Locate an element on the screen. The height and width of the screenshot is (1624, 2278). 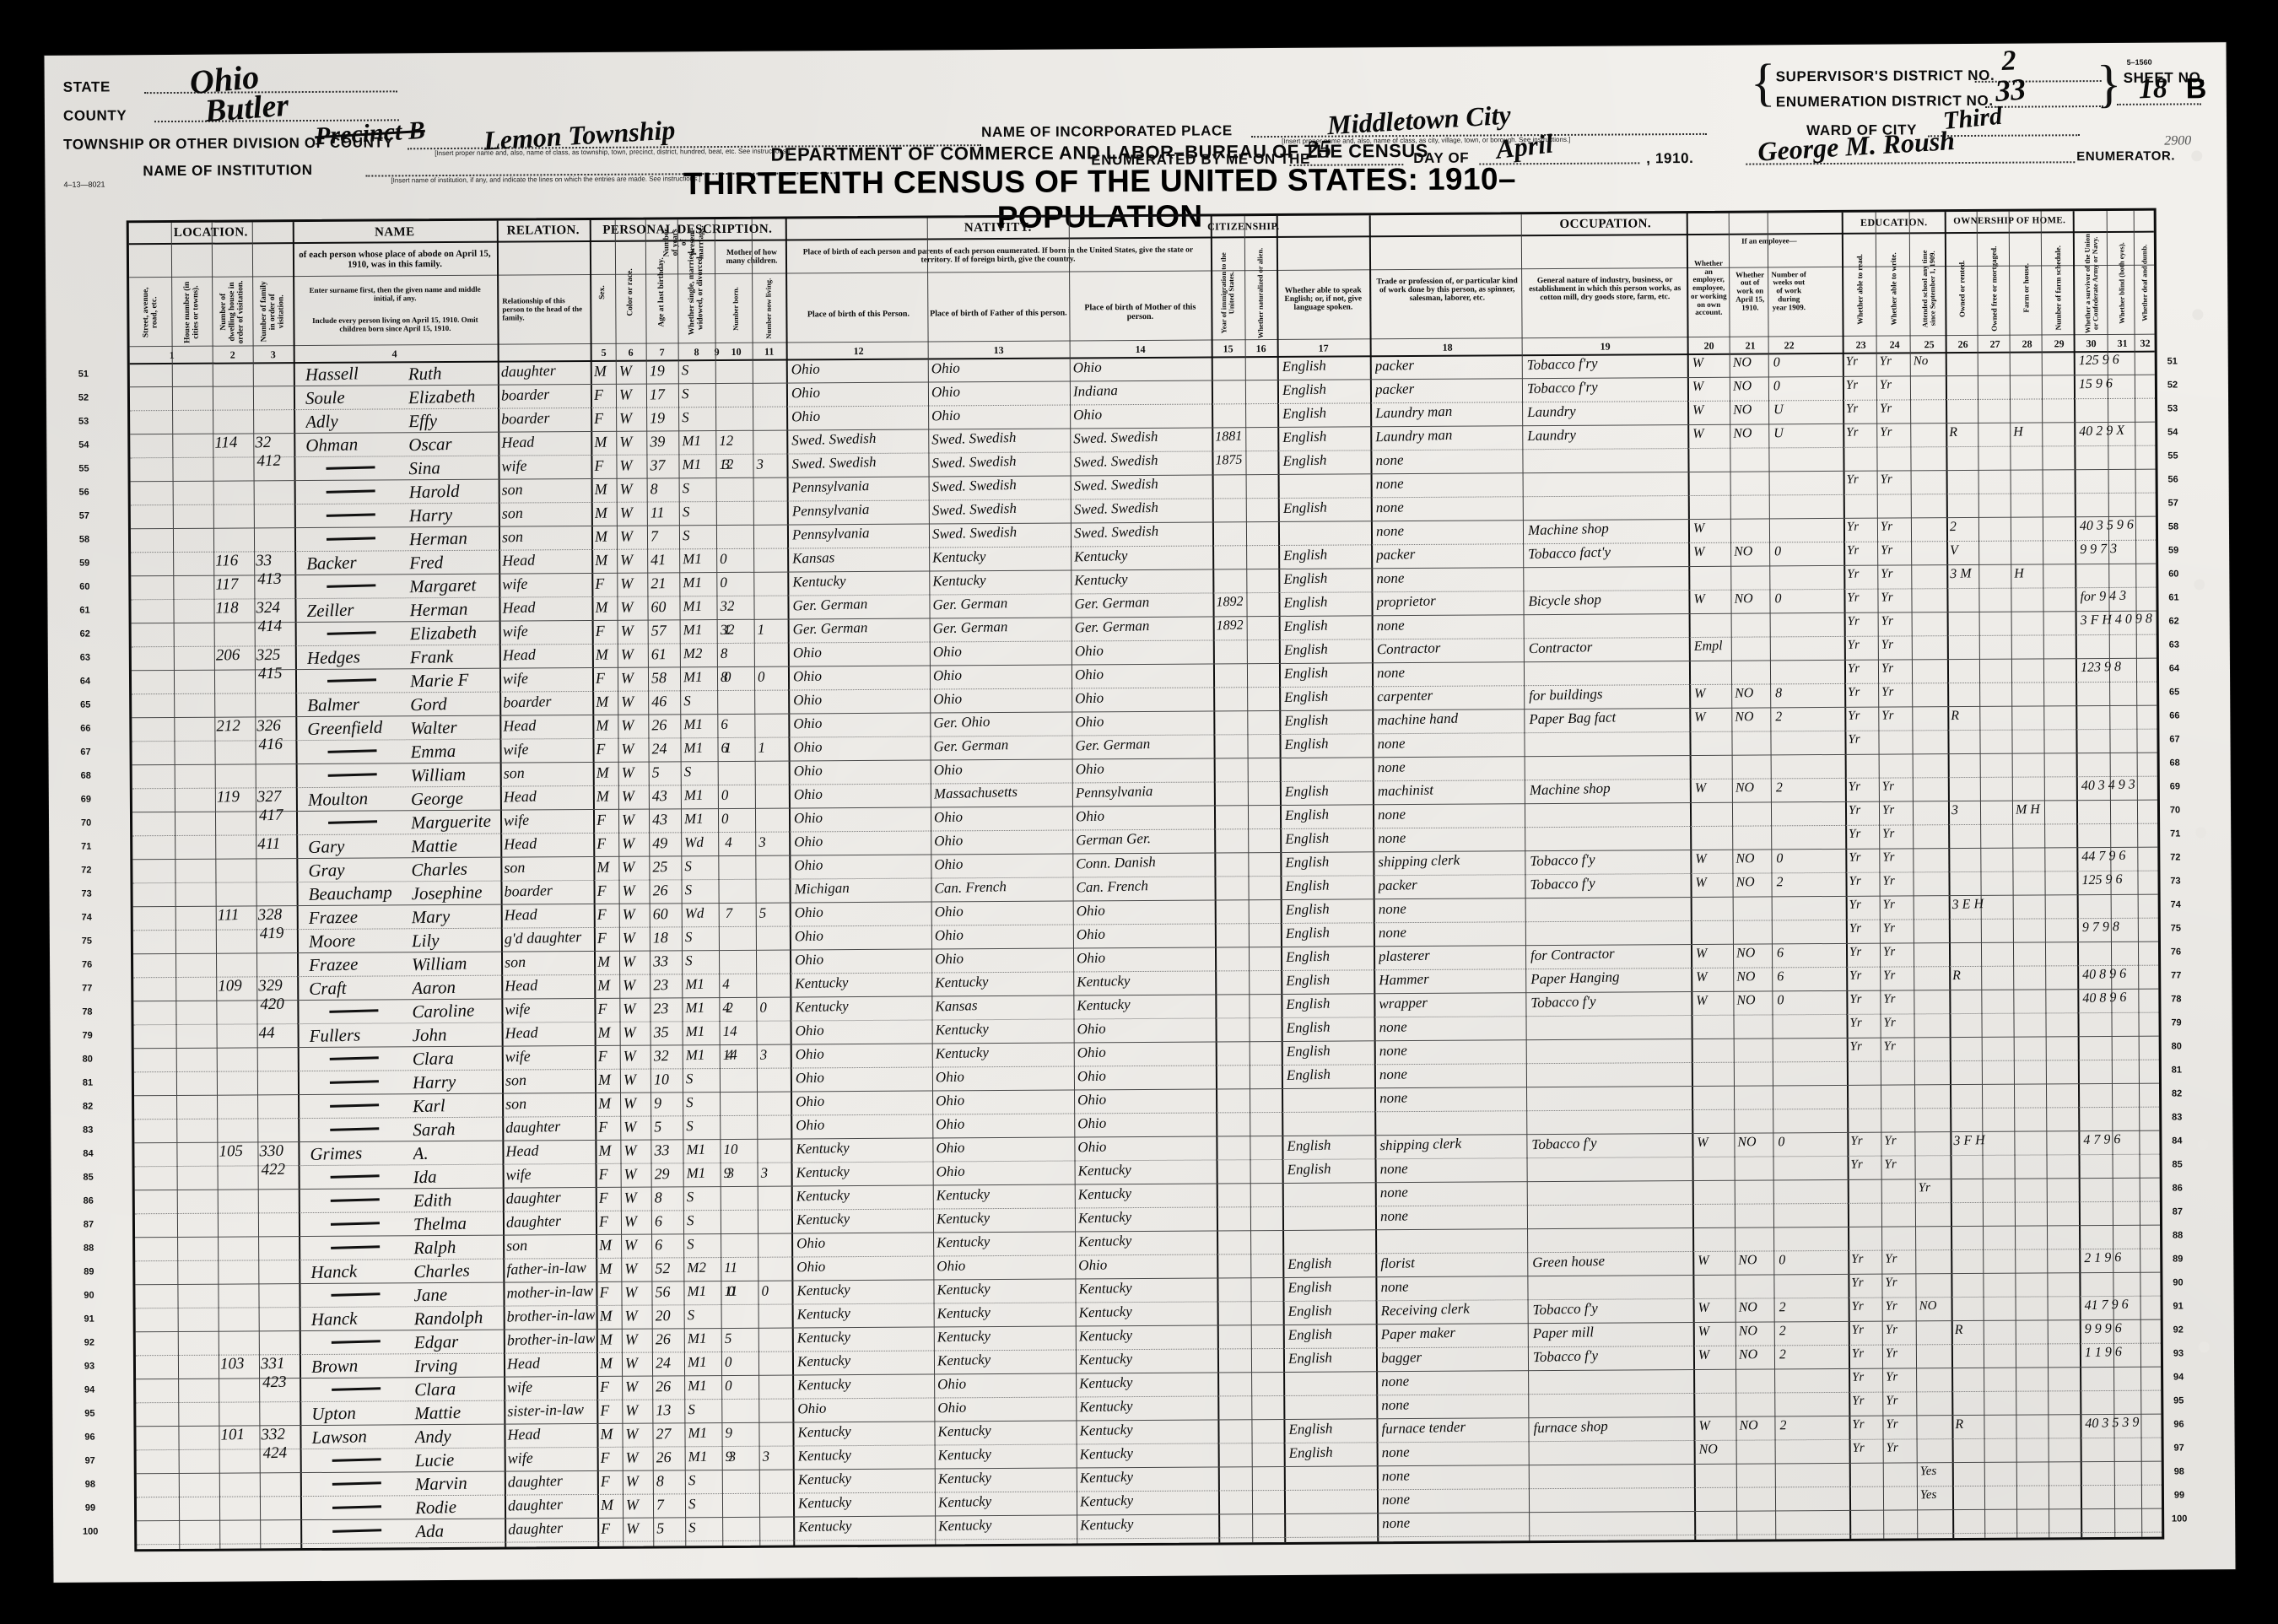
row-number-right: 74 is located at coordinates (2175, 904).